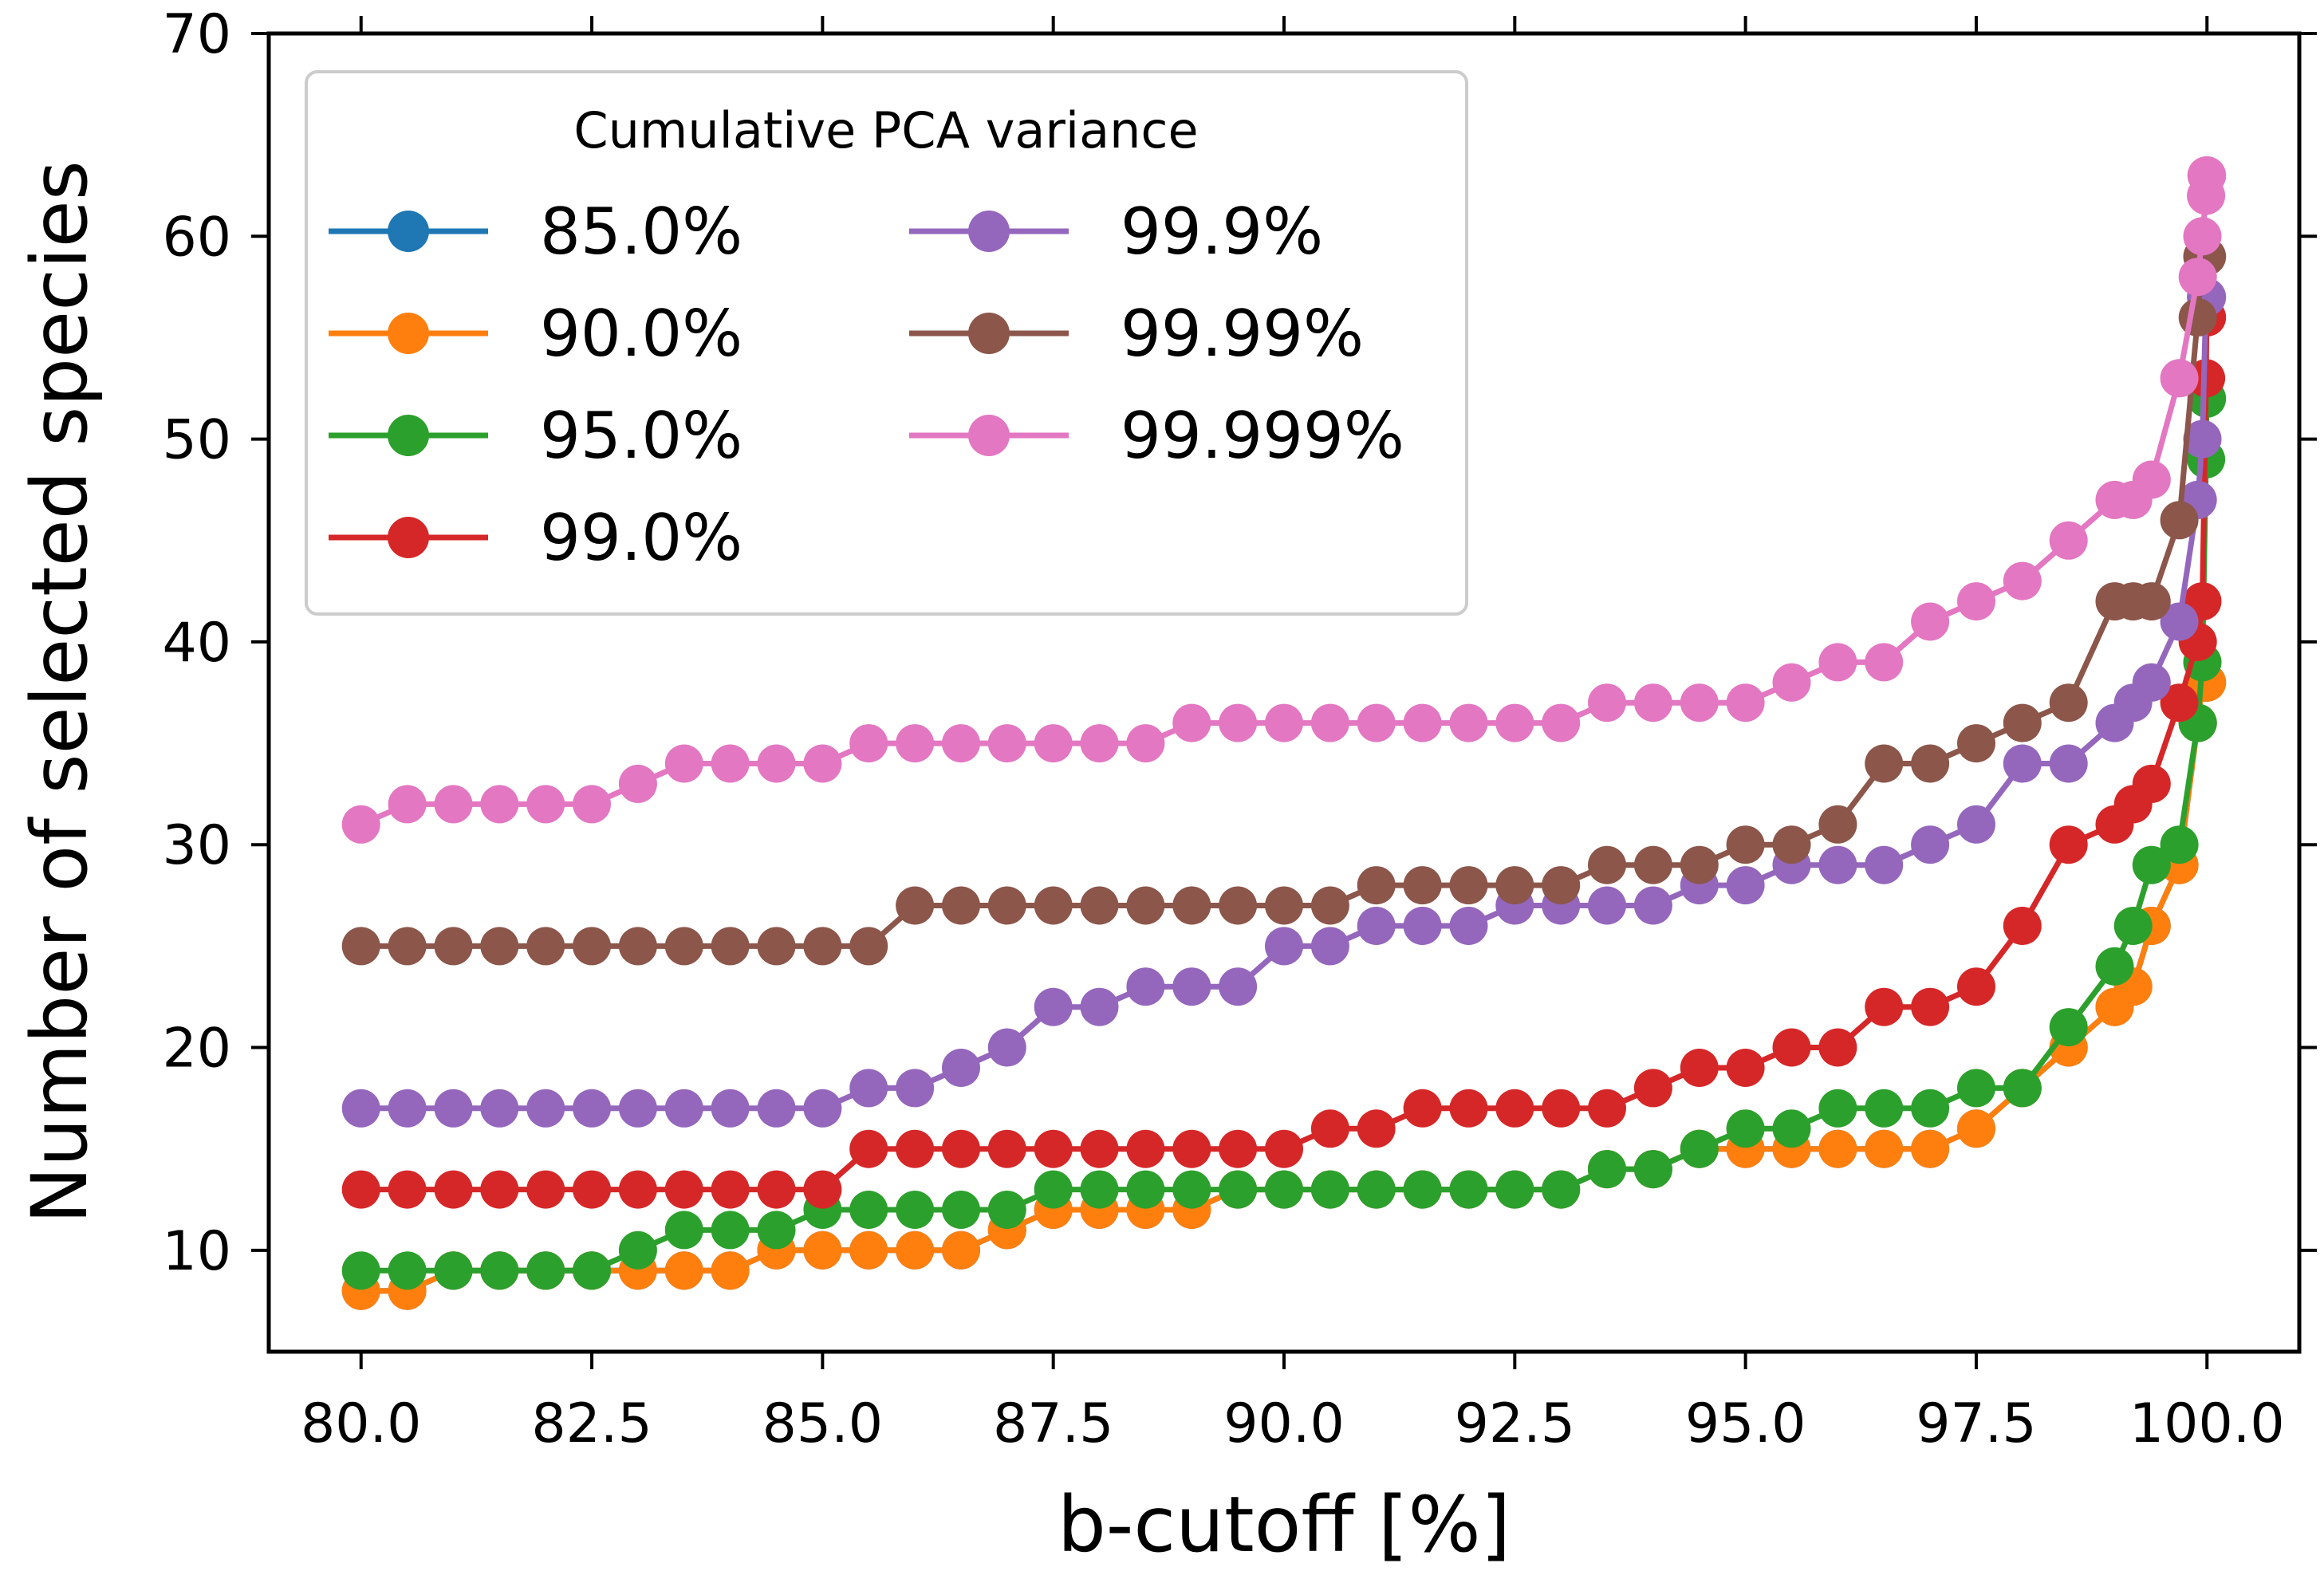 The width and height of the screenshot is (2324, 1575). I want to click on x-tick-label: 97.5, so click(1976, 1423).